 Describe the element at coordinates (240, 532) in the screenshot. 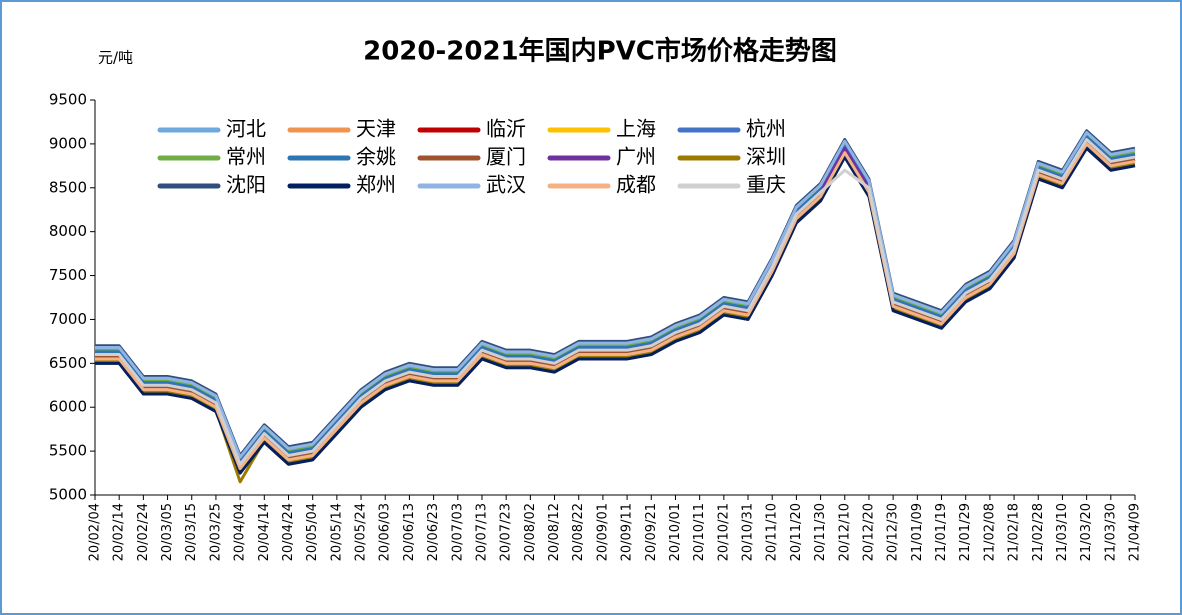

I see `x-tick-label: 20/04/04` at that location.